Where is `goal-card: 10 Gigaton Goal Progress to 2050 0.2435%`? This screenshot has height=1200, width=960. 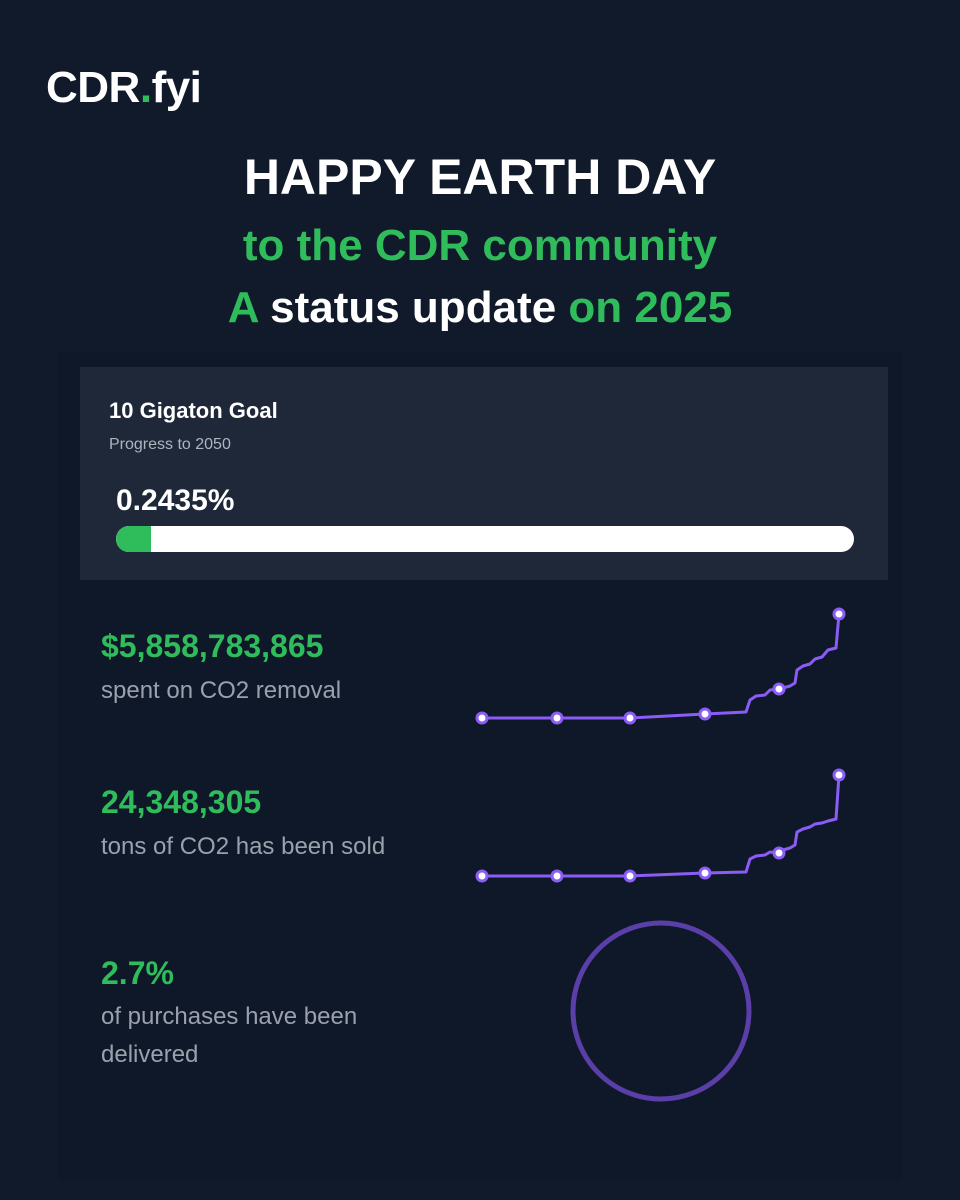 goal-card: 10 Gigaton Goal Progress to 2050 0.2435% is located at coordinates (484, 473).